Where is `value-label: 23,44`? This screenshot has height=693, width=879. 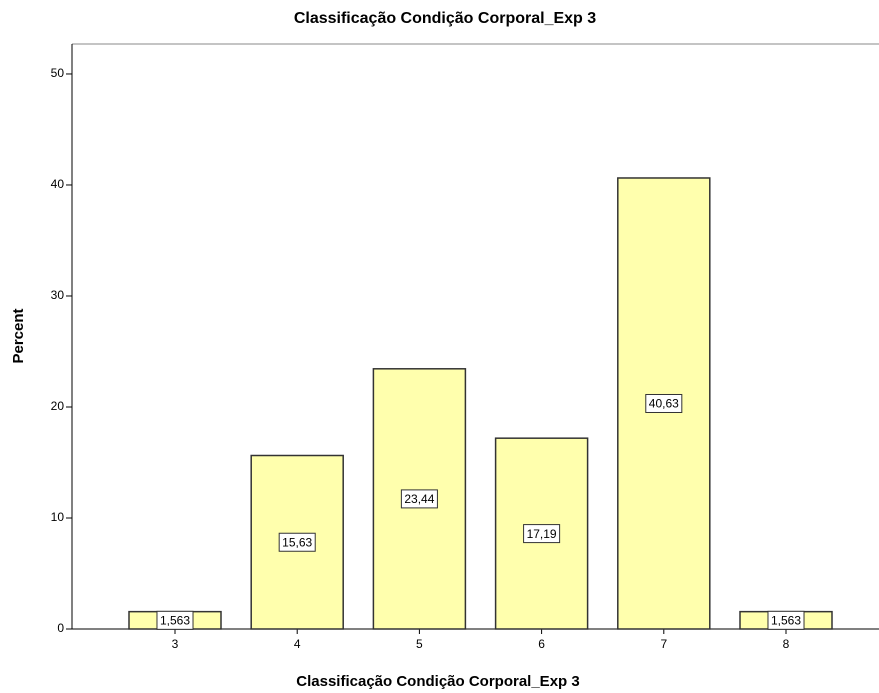
value-label: 23,44 is located at coordinates (419, 499).